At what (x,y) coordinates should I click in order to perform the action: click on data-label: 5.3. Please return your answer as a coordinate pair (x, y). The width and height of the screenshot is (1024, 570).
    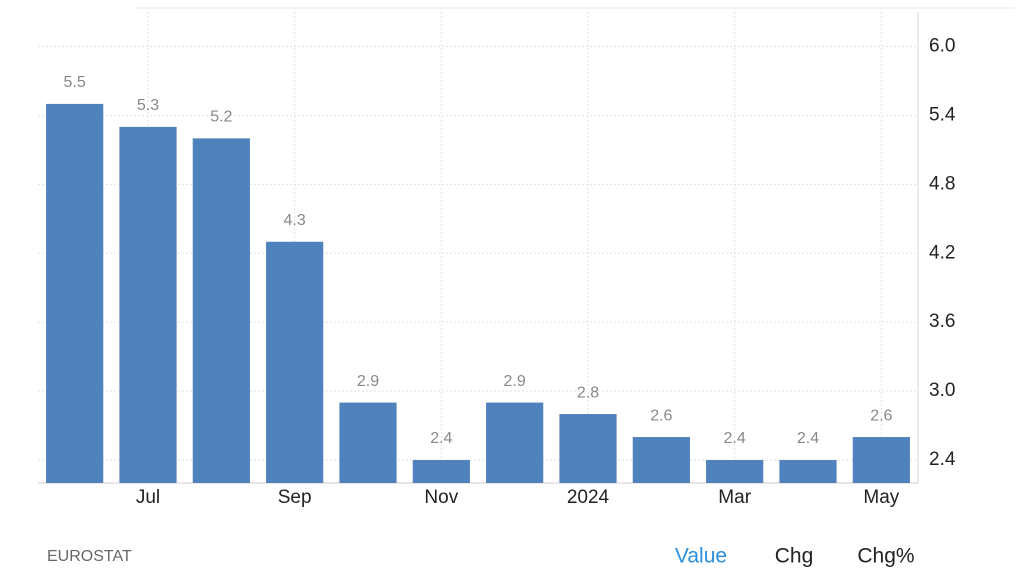
    Looking at the image, I should click on (148, 105).